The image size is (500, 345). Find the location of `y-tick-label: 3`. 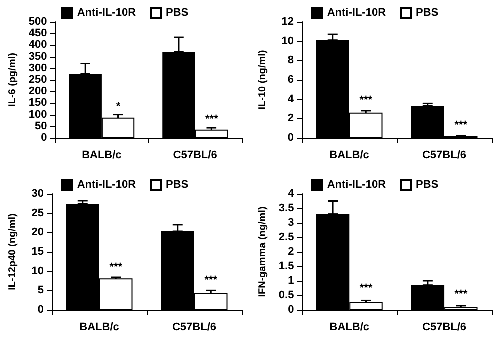

y-tick-label: 3 is located at coordinates (291, 223).